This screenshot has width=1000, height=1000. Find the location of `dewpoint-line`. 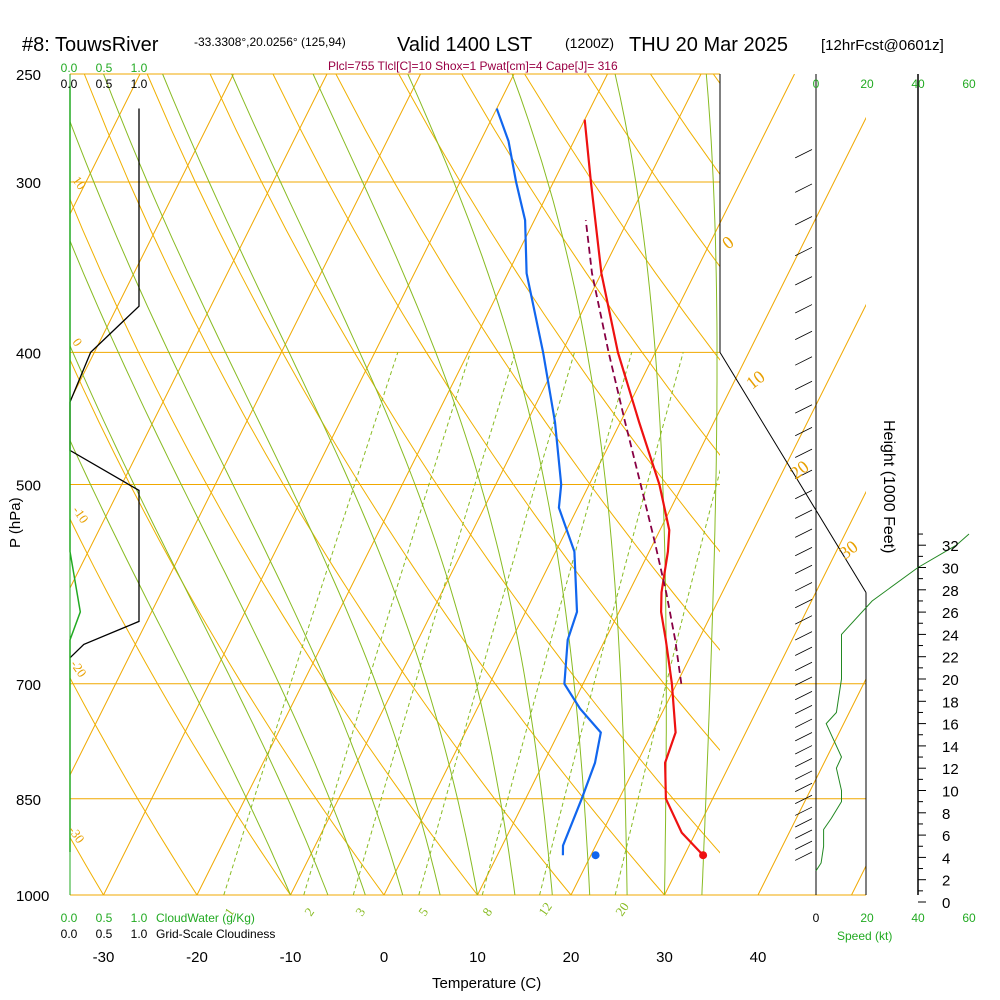

dewpoint-line is located at coordinates (548, 482).